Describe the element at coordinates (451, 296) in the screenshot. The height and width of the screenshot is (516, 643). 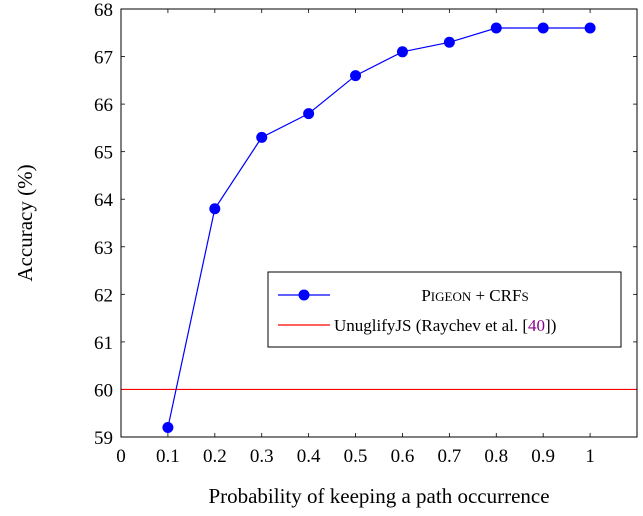
I see `legend-entry-pigeon-smallcaps: IGEON` at that location.